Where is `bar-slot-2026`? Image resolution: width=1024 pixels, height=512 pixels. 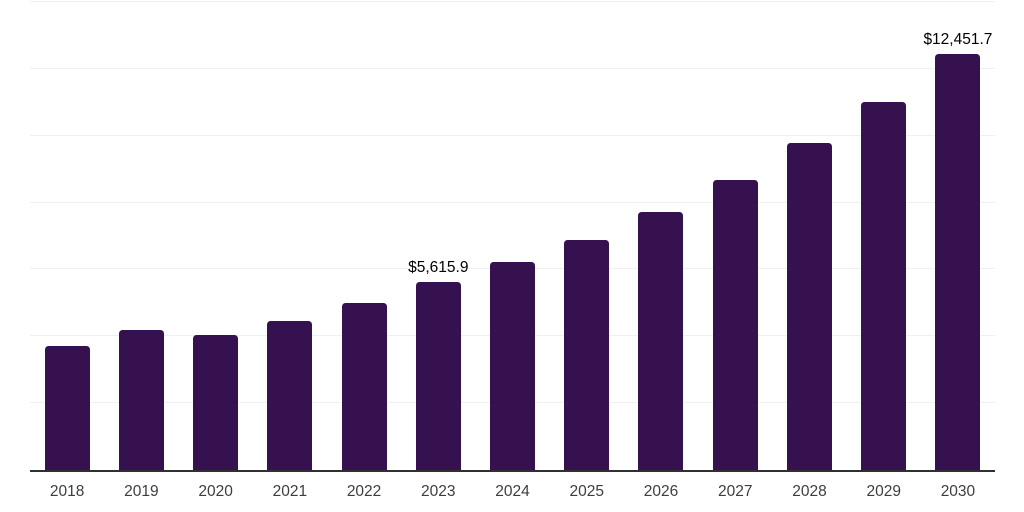
bar-slot-2026 is located at coordinates (661, 235).